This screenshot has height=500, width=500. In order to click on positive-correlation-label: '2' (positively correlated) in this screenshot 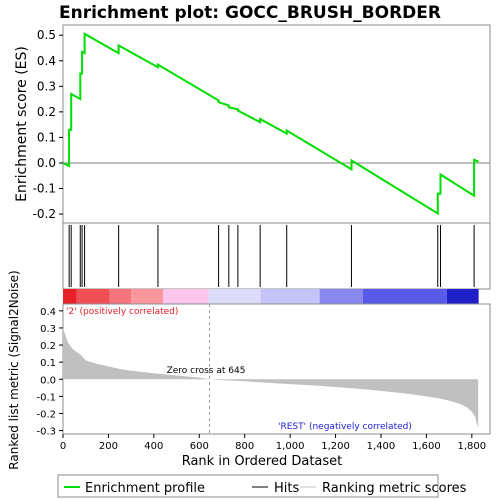, I will do `click(122, 312)`.